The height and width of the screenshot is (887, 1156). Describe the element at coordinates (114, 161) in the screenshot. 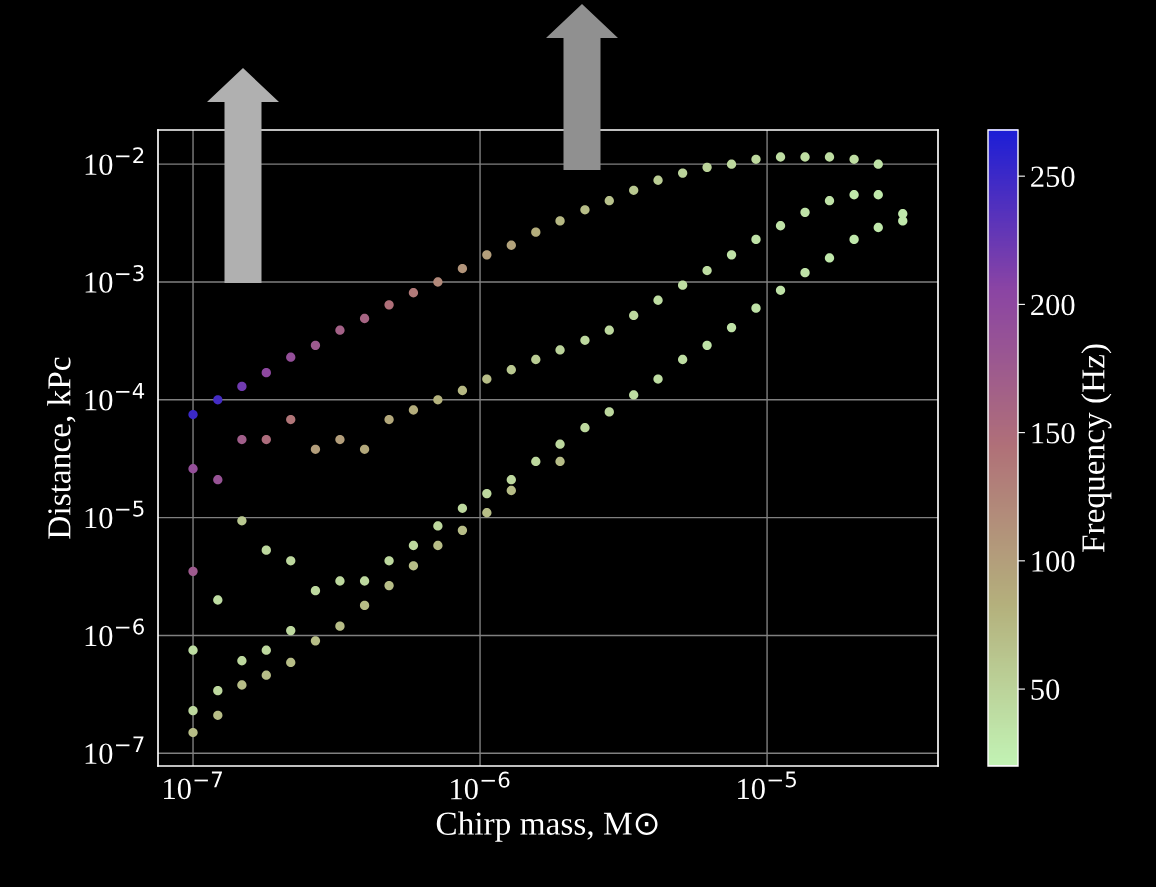

I see `y-tick-label: 10$^{−2}$` at that location.